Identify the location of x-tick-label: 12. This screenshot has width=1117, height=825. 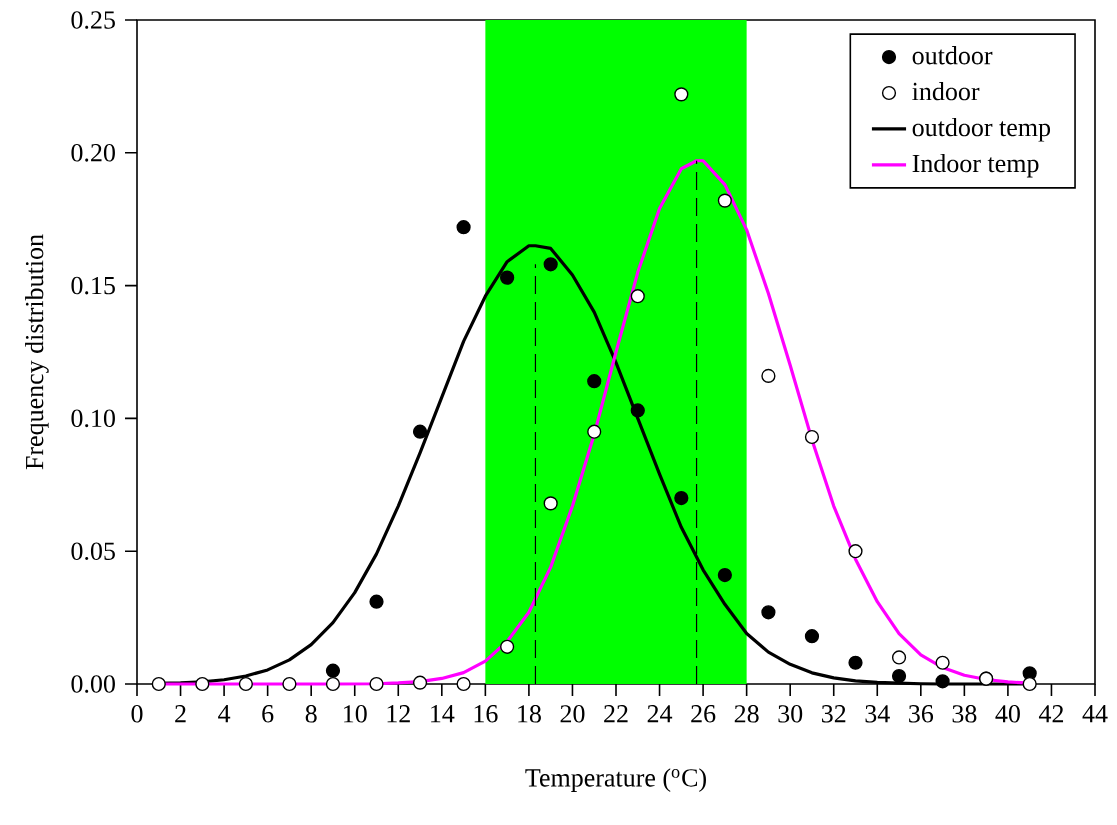
(398, 714).